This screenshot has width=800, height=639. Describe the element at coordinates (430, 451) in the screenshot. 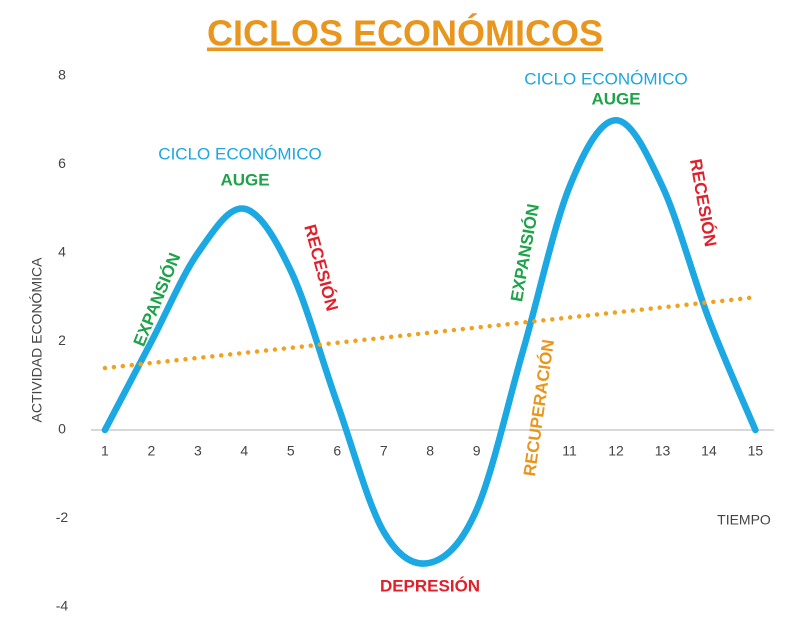

I see `x-tick-label: 8` at that location.